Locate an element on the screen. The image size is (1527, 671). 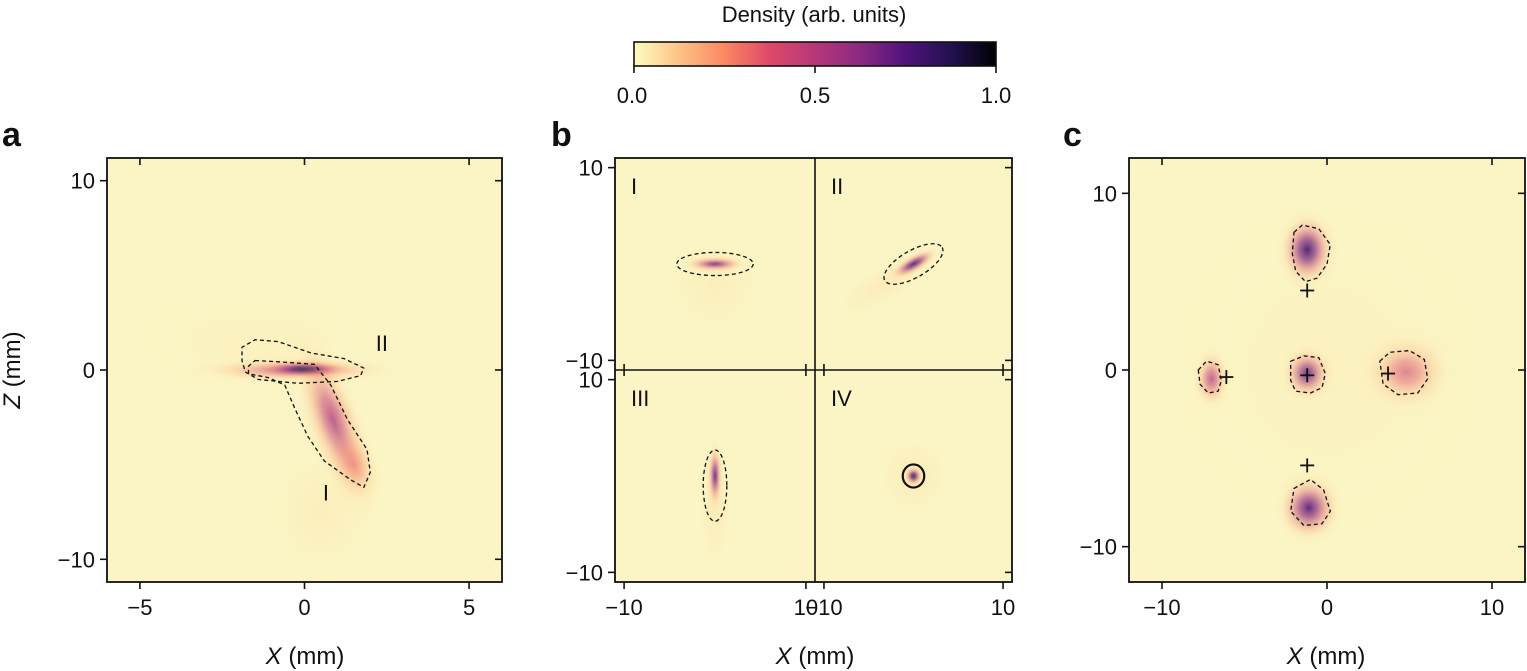
colorbar-tick-label-1: 0.5 is located at coordinates (815, 95).